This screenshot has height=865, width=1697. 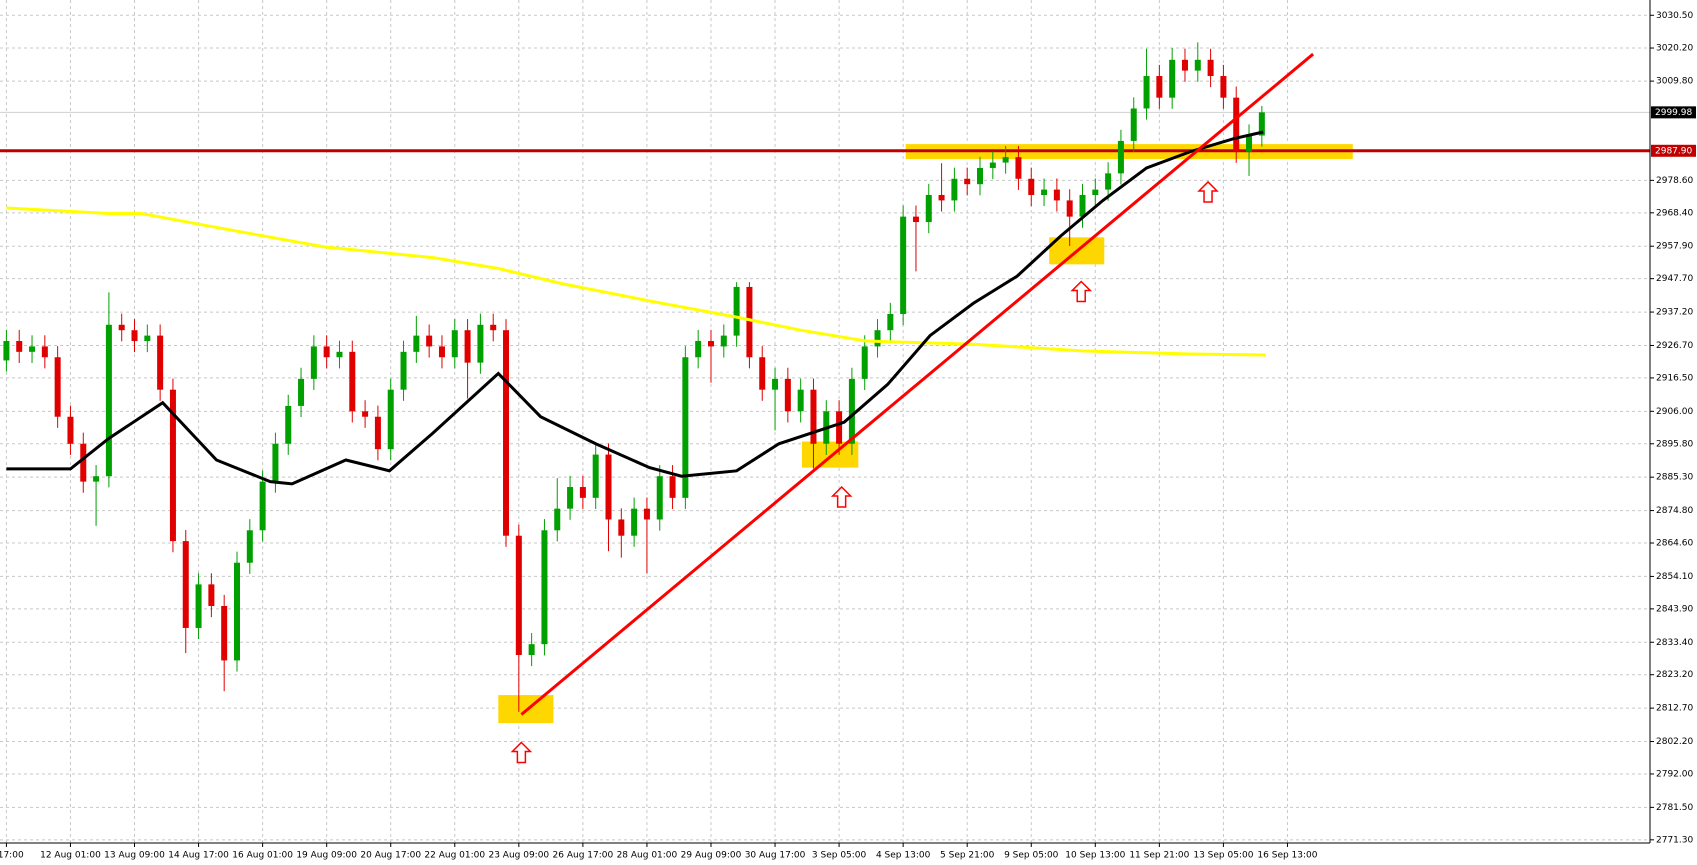 What do you see at coordinates (830, 454) in the screenshot?
I see `zone` at bounding box center [830, 454].